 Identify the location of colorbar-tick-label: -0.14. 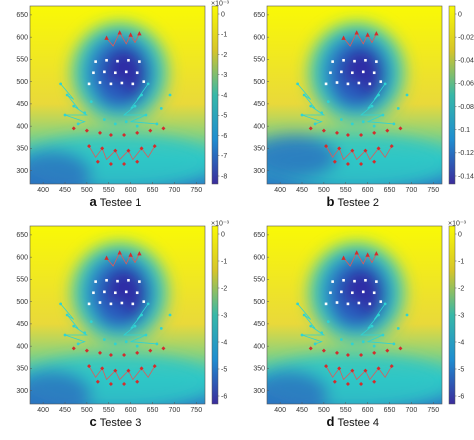
(466, 176).